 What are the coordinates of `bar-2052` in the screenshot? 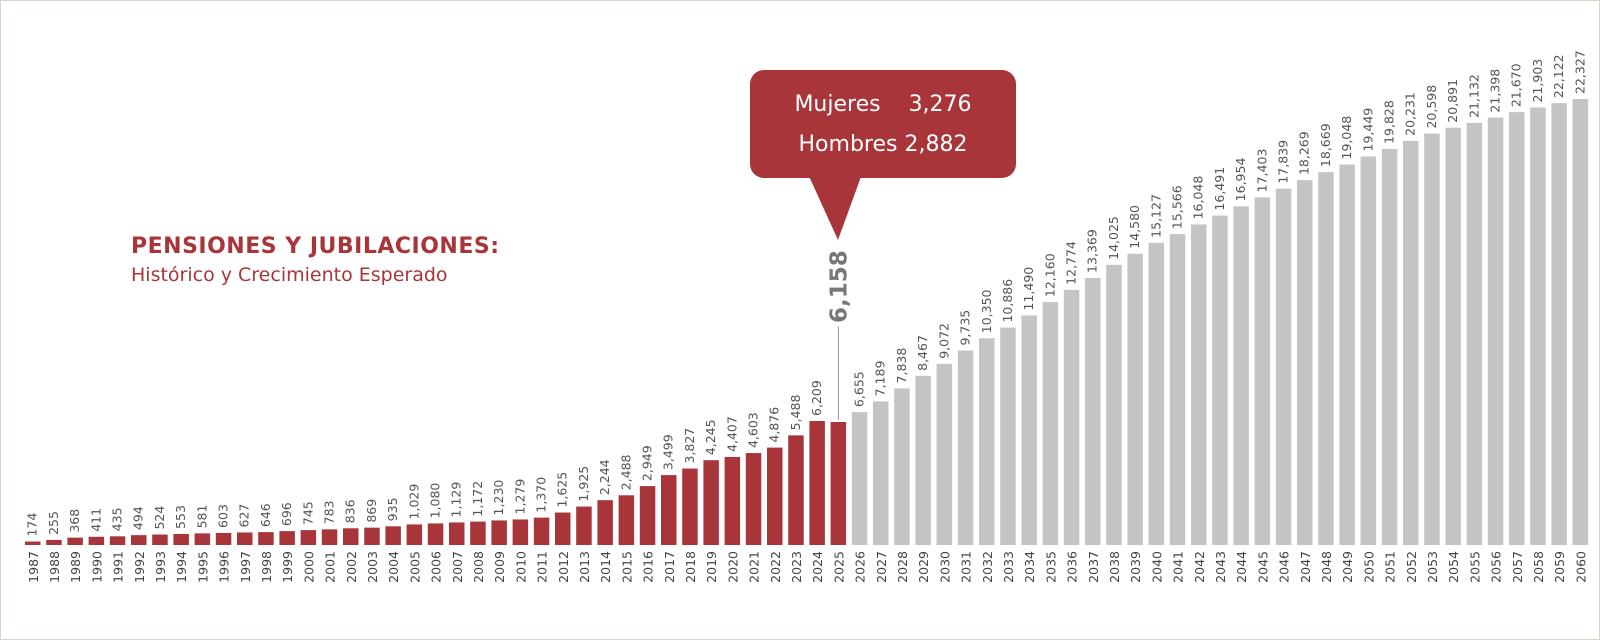 It's located at (1411, 342).